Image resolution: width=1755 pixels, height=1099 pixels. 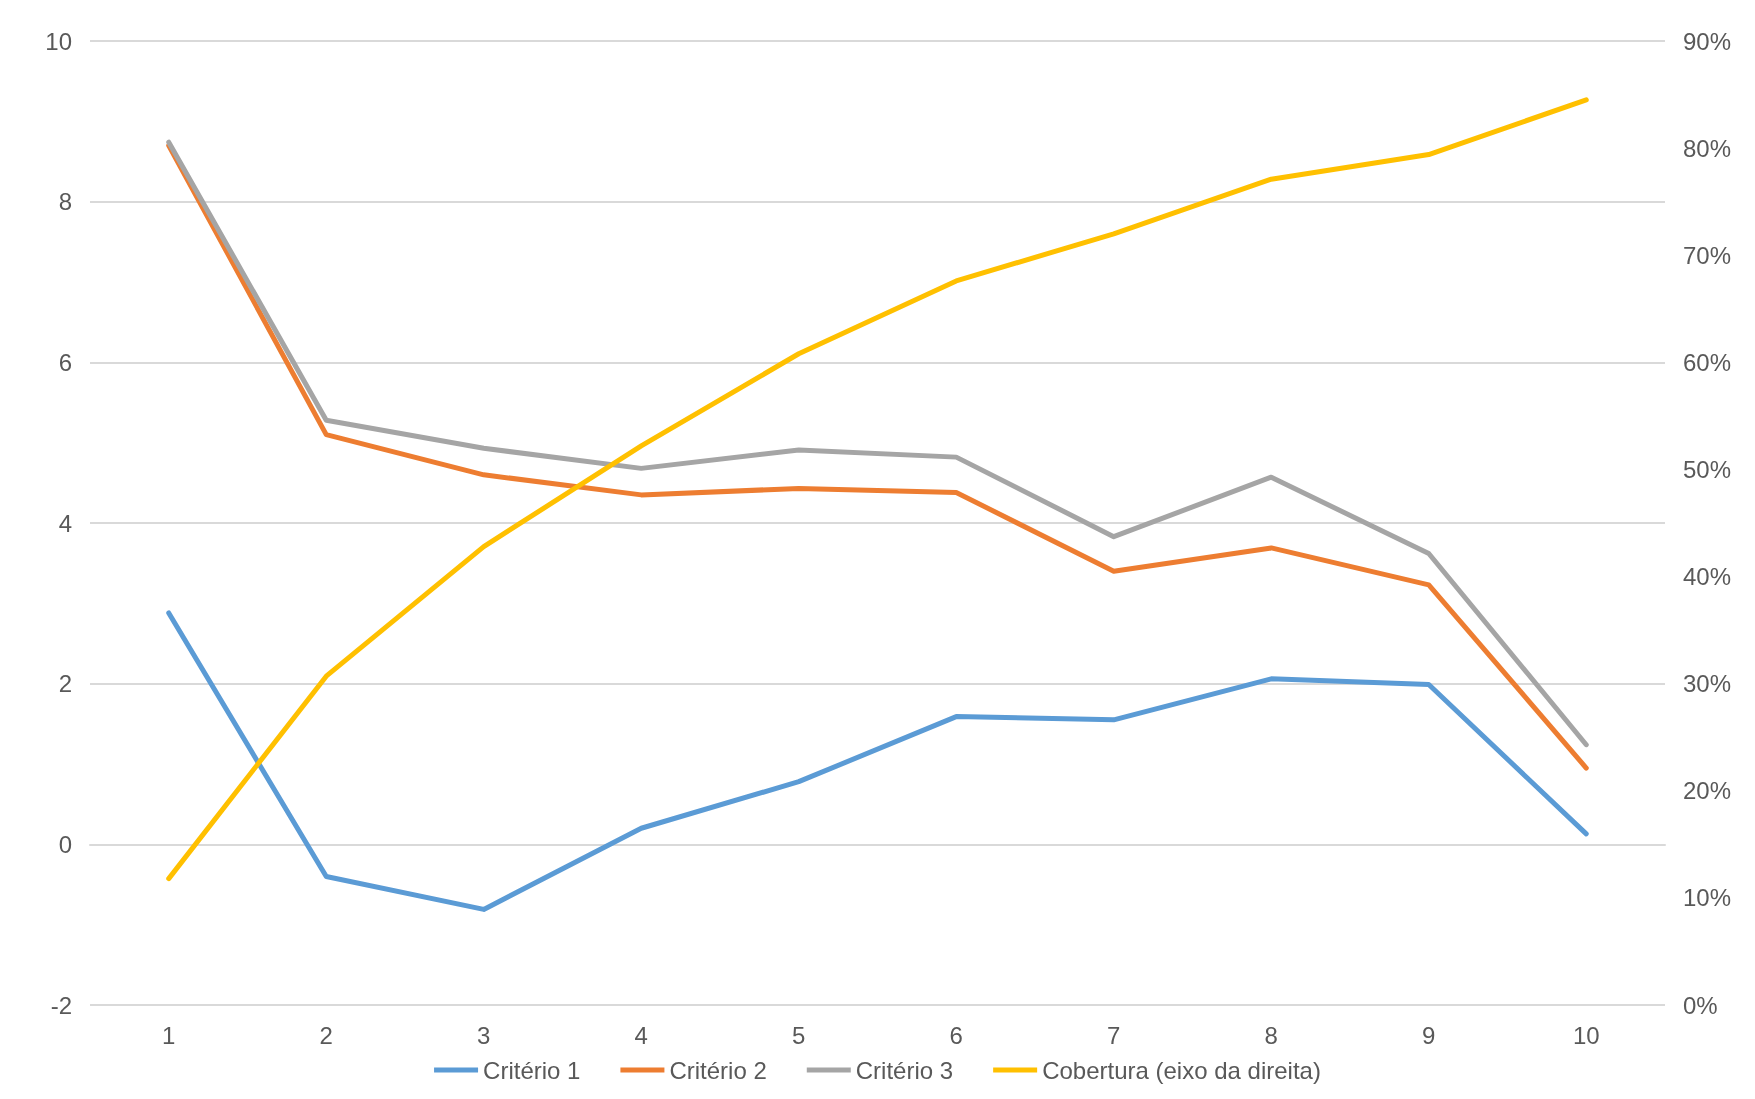 What do you see at coordinates (1114, 1035) in the screenshot?
I see `x-tick-label: 7` at bounding box center [1114, 1035].